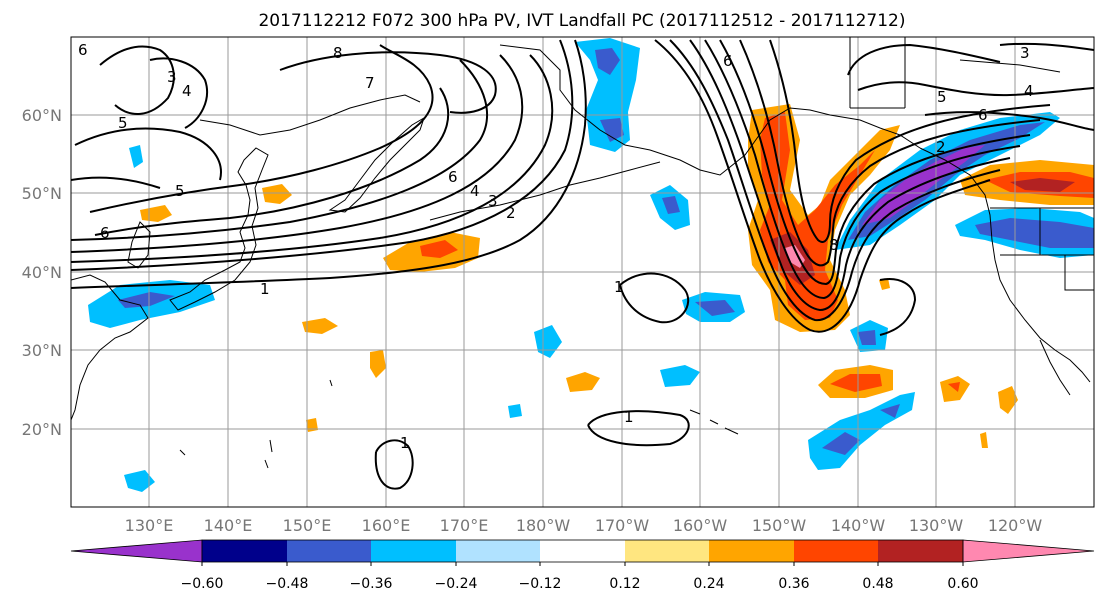 Image resolution: width=1105 pixels, height=601 pixels. Describe the element at coordinates (941, 147) in the screenshot. I see `pv-label: 2` at that location.